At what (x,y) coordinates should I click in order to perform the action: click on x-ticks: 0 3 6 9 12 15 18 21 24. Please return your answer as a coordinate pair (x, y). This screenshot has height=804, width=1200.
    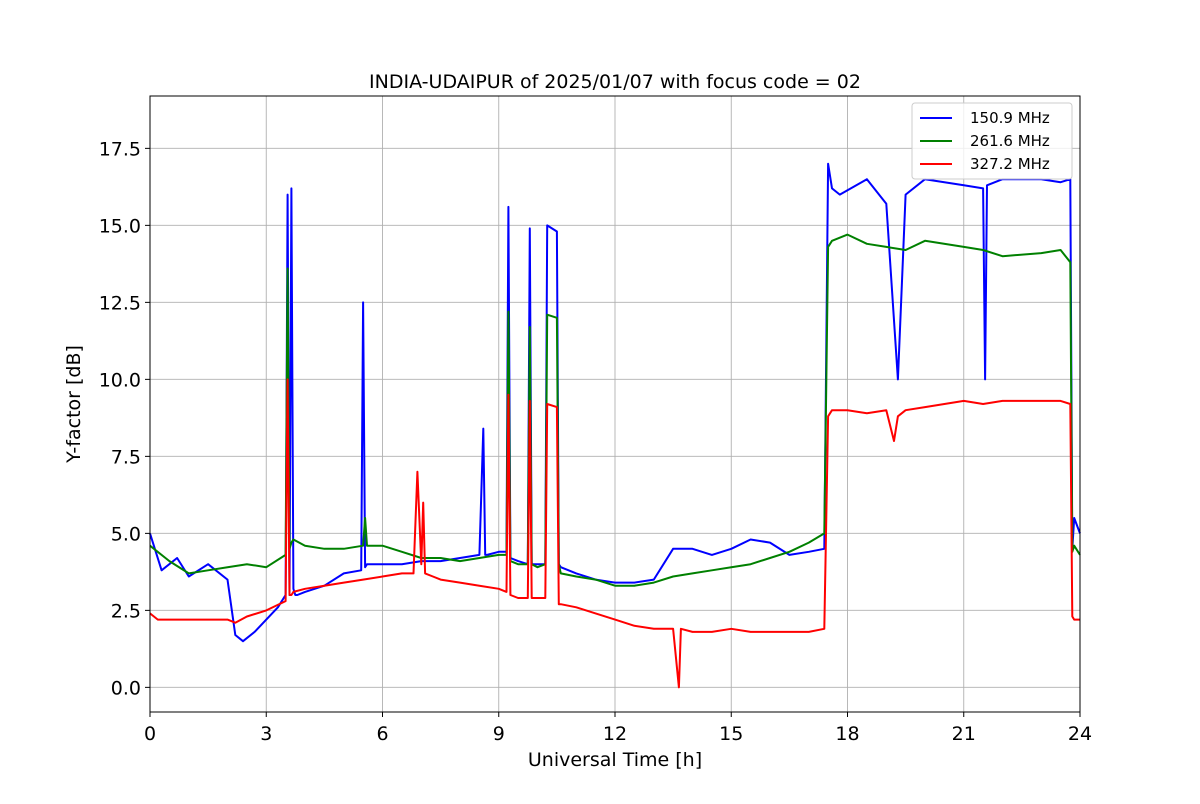
    Looking at the image, I should click on (618, 728).